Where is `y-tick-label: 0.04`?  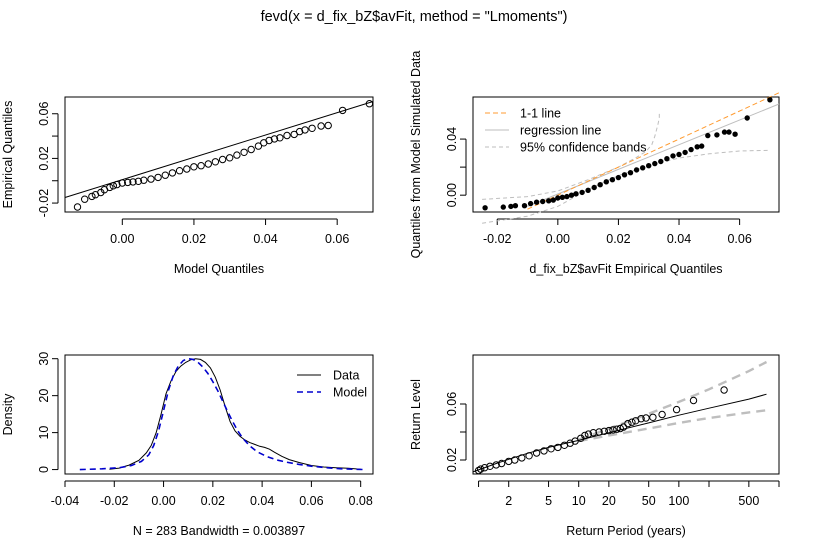
y-tick-label: 0.04 is located at coordinates (452, 139).